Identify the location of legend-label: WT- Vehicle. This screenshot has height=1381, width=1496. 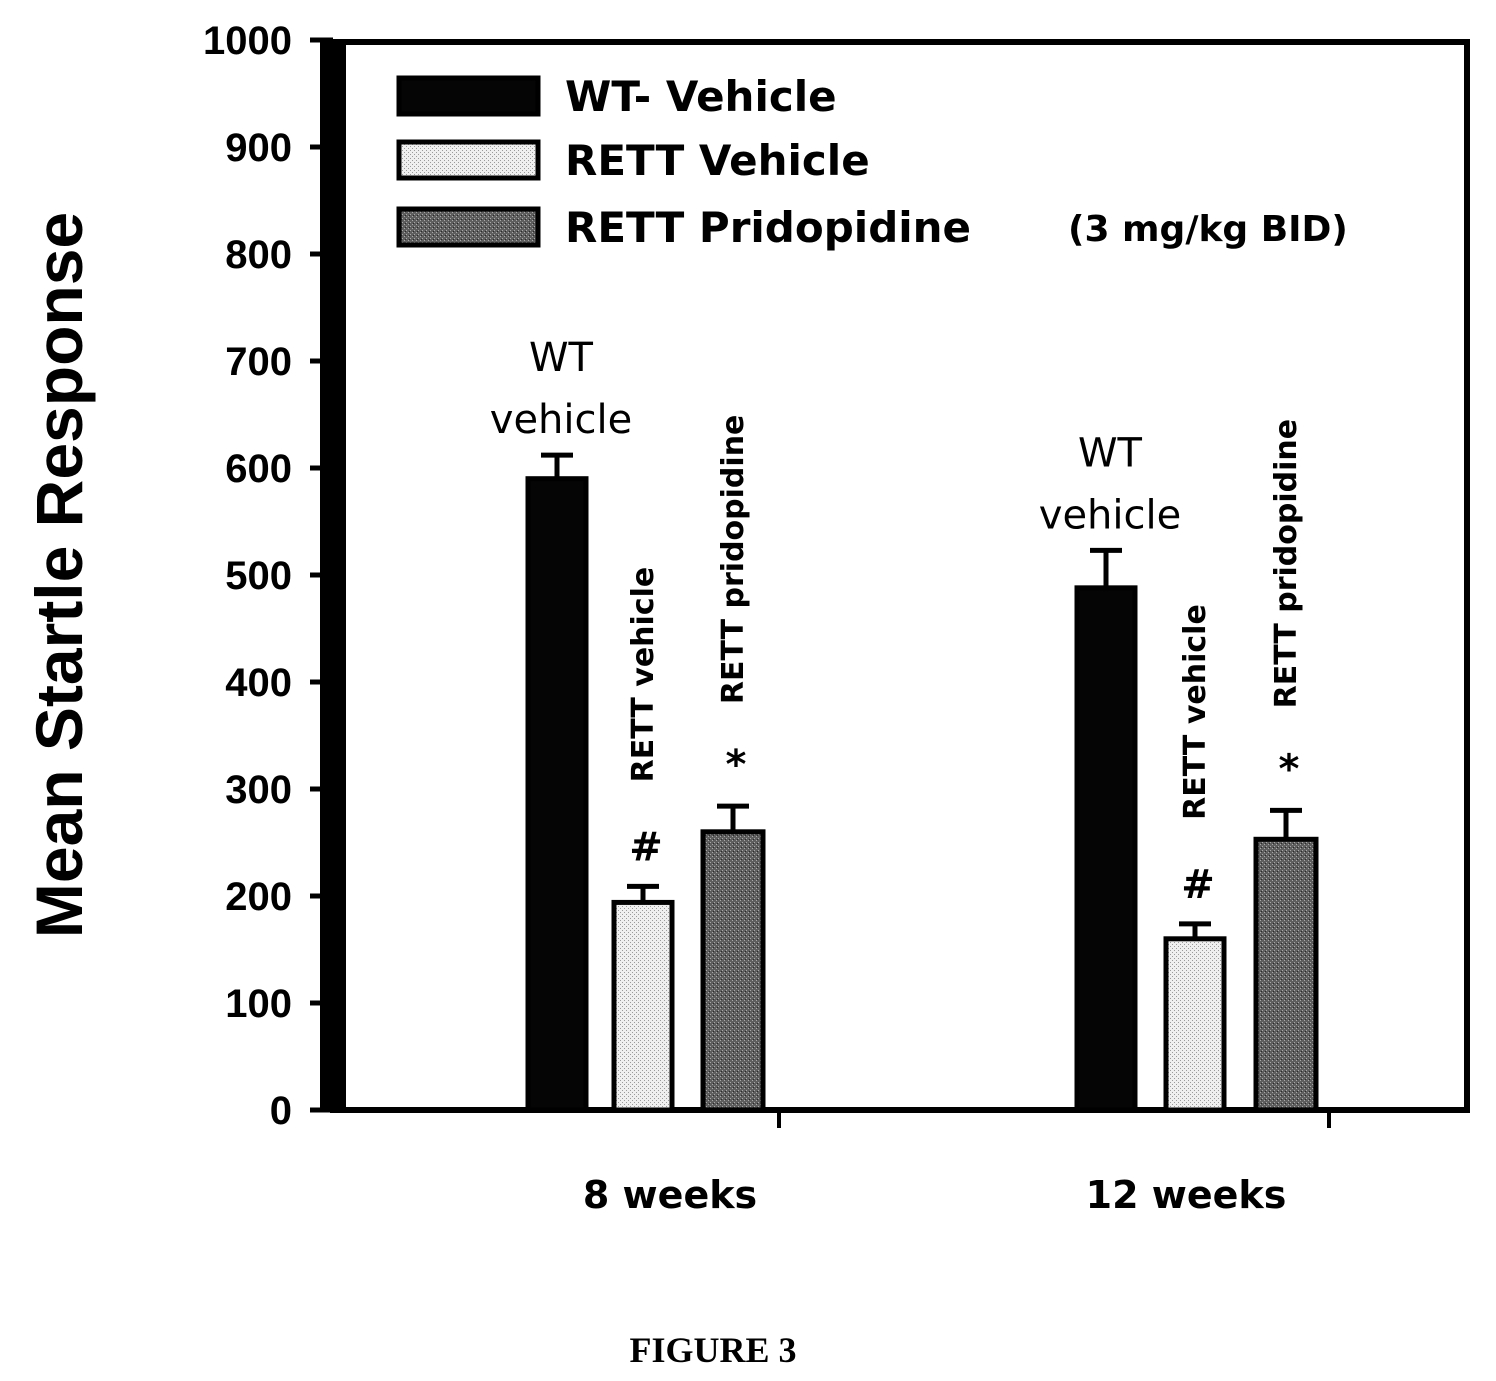
(701, 96).